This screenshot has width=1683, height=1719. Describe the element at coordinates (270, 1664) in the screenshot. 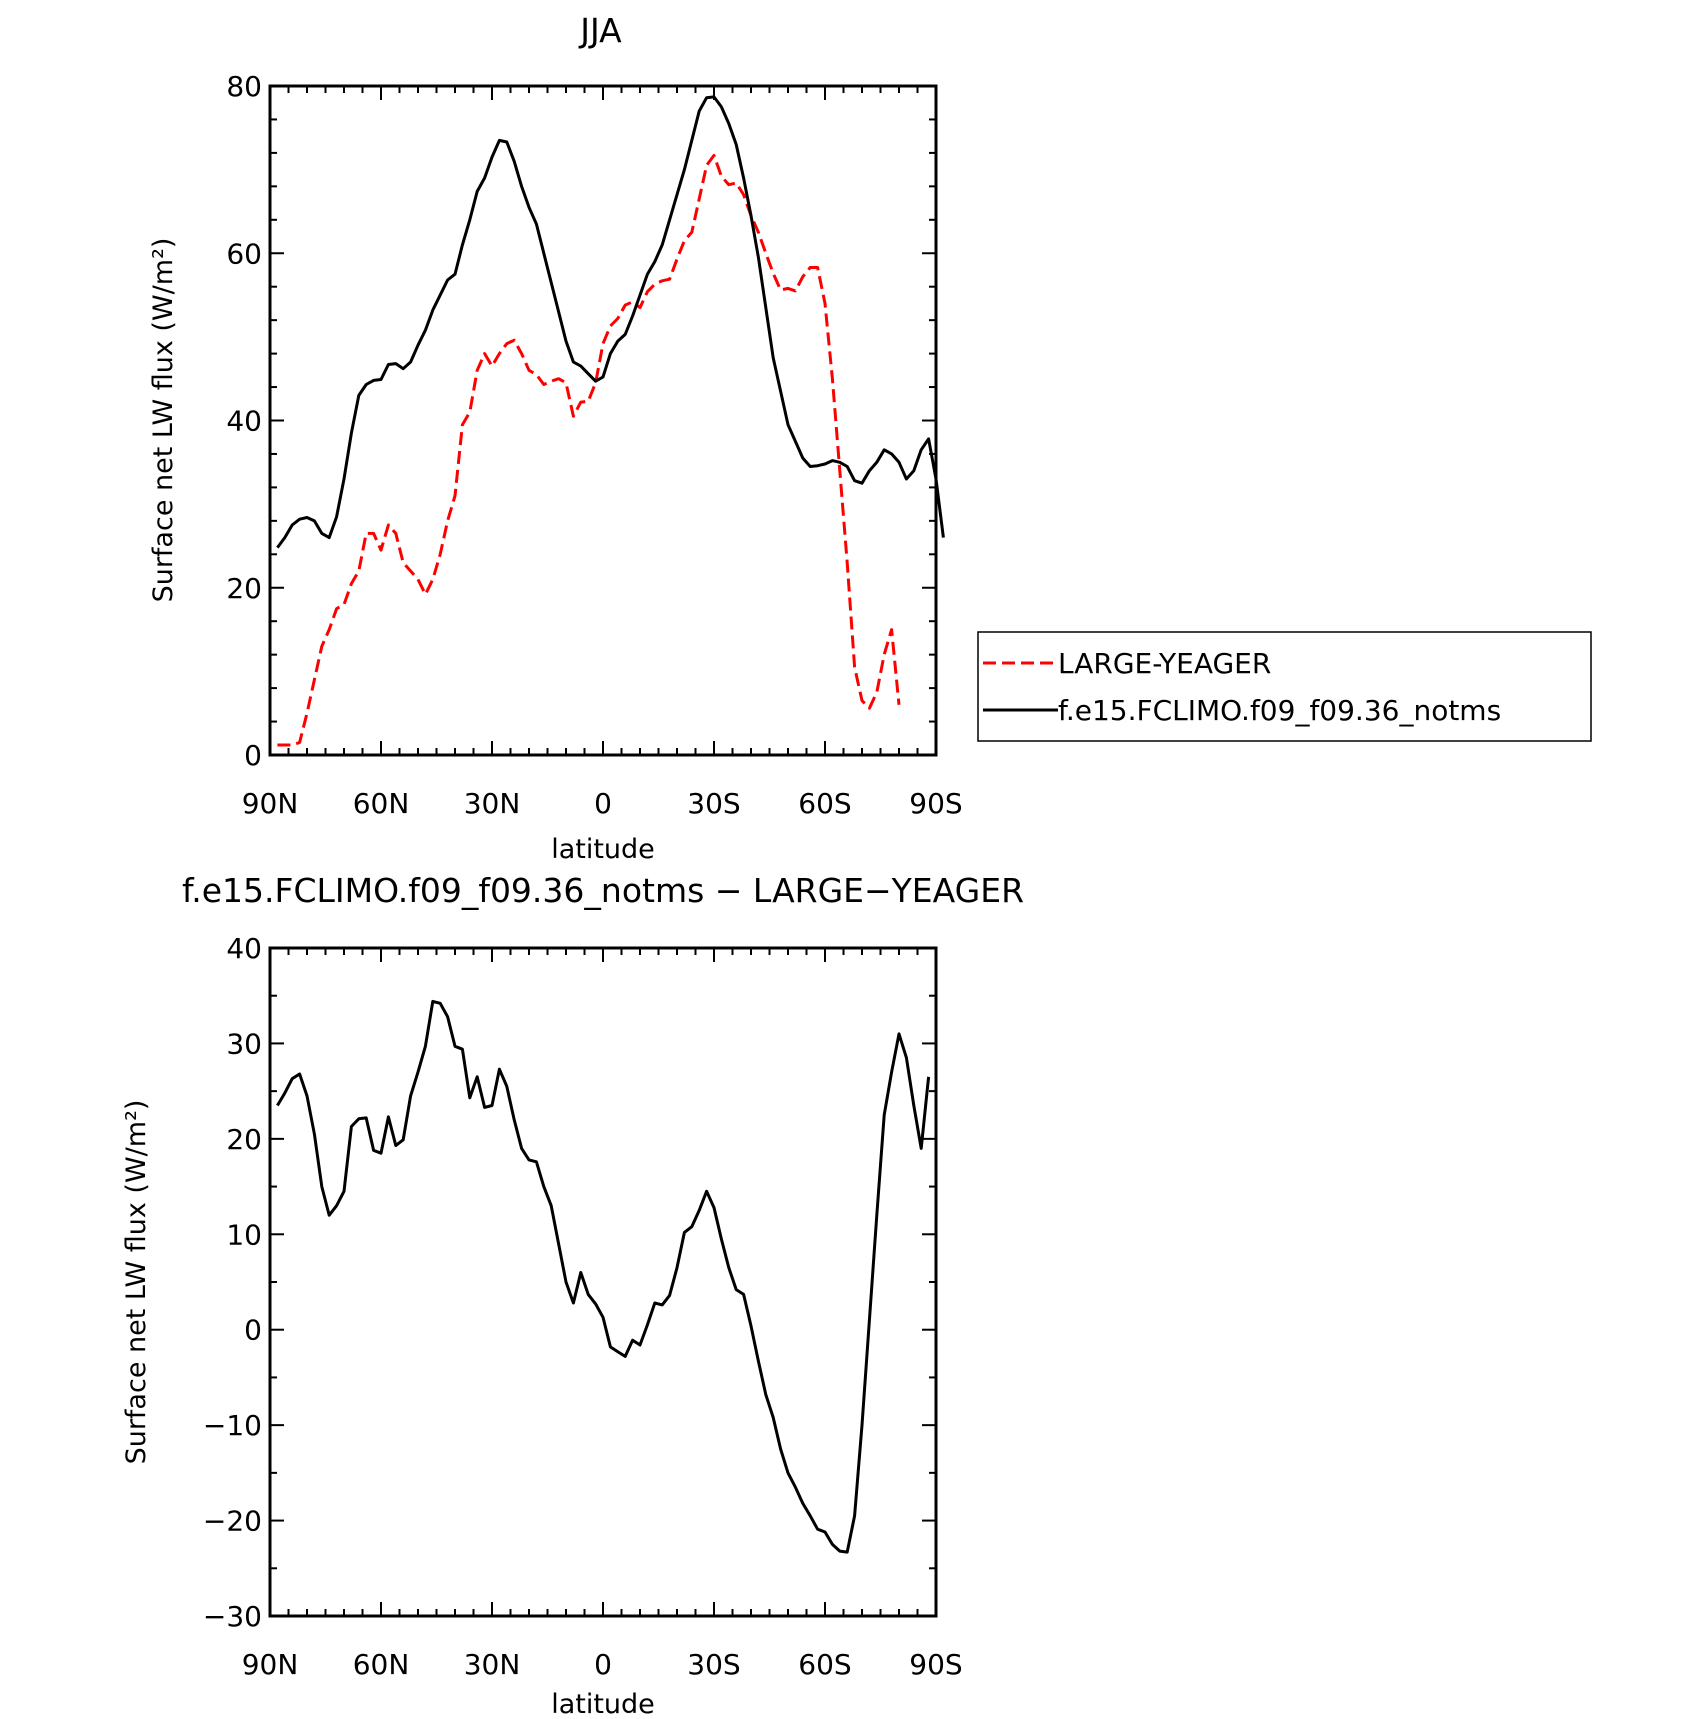

I see `bottom-x-tick-label: 90N` at that location.